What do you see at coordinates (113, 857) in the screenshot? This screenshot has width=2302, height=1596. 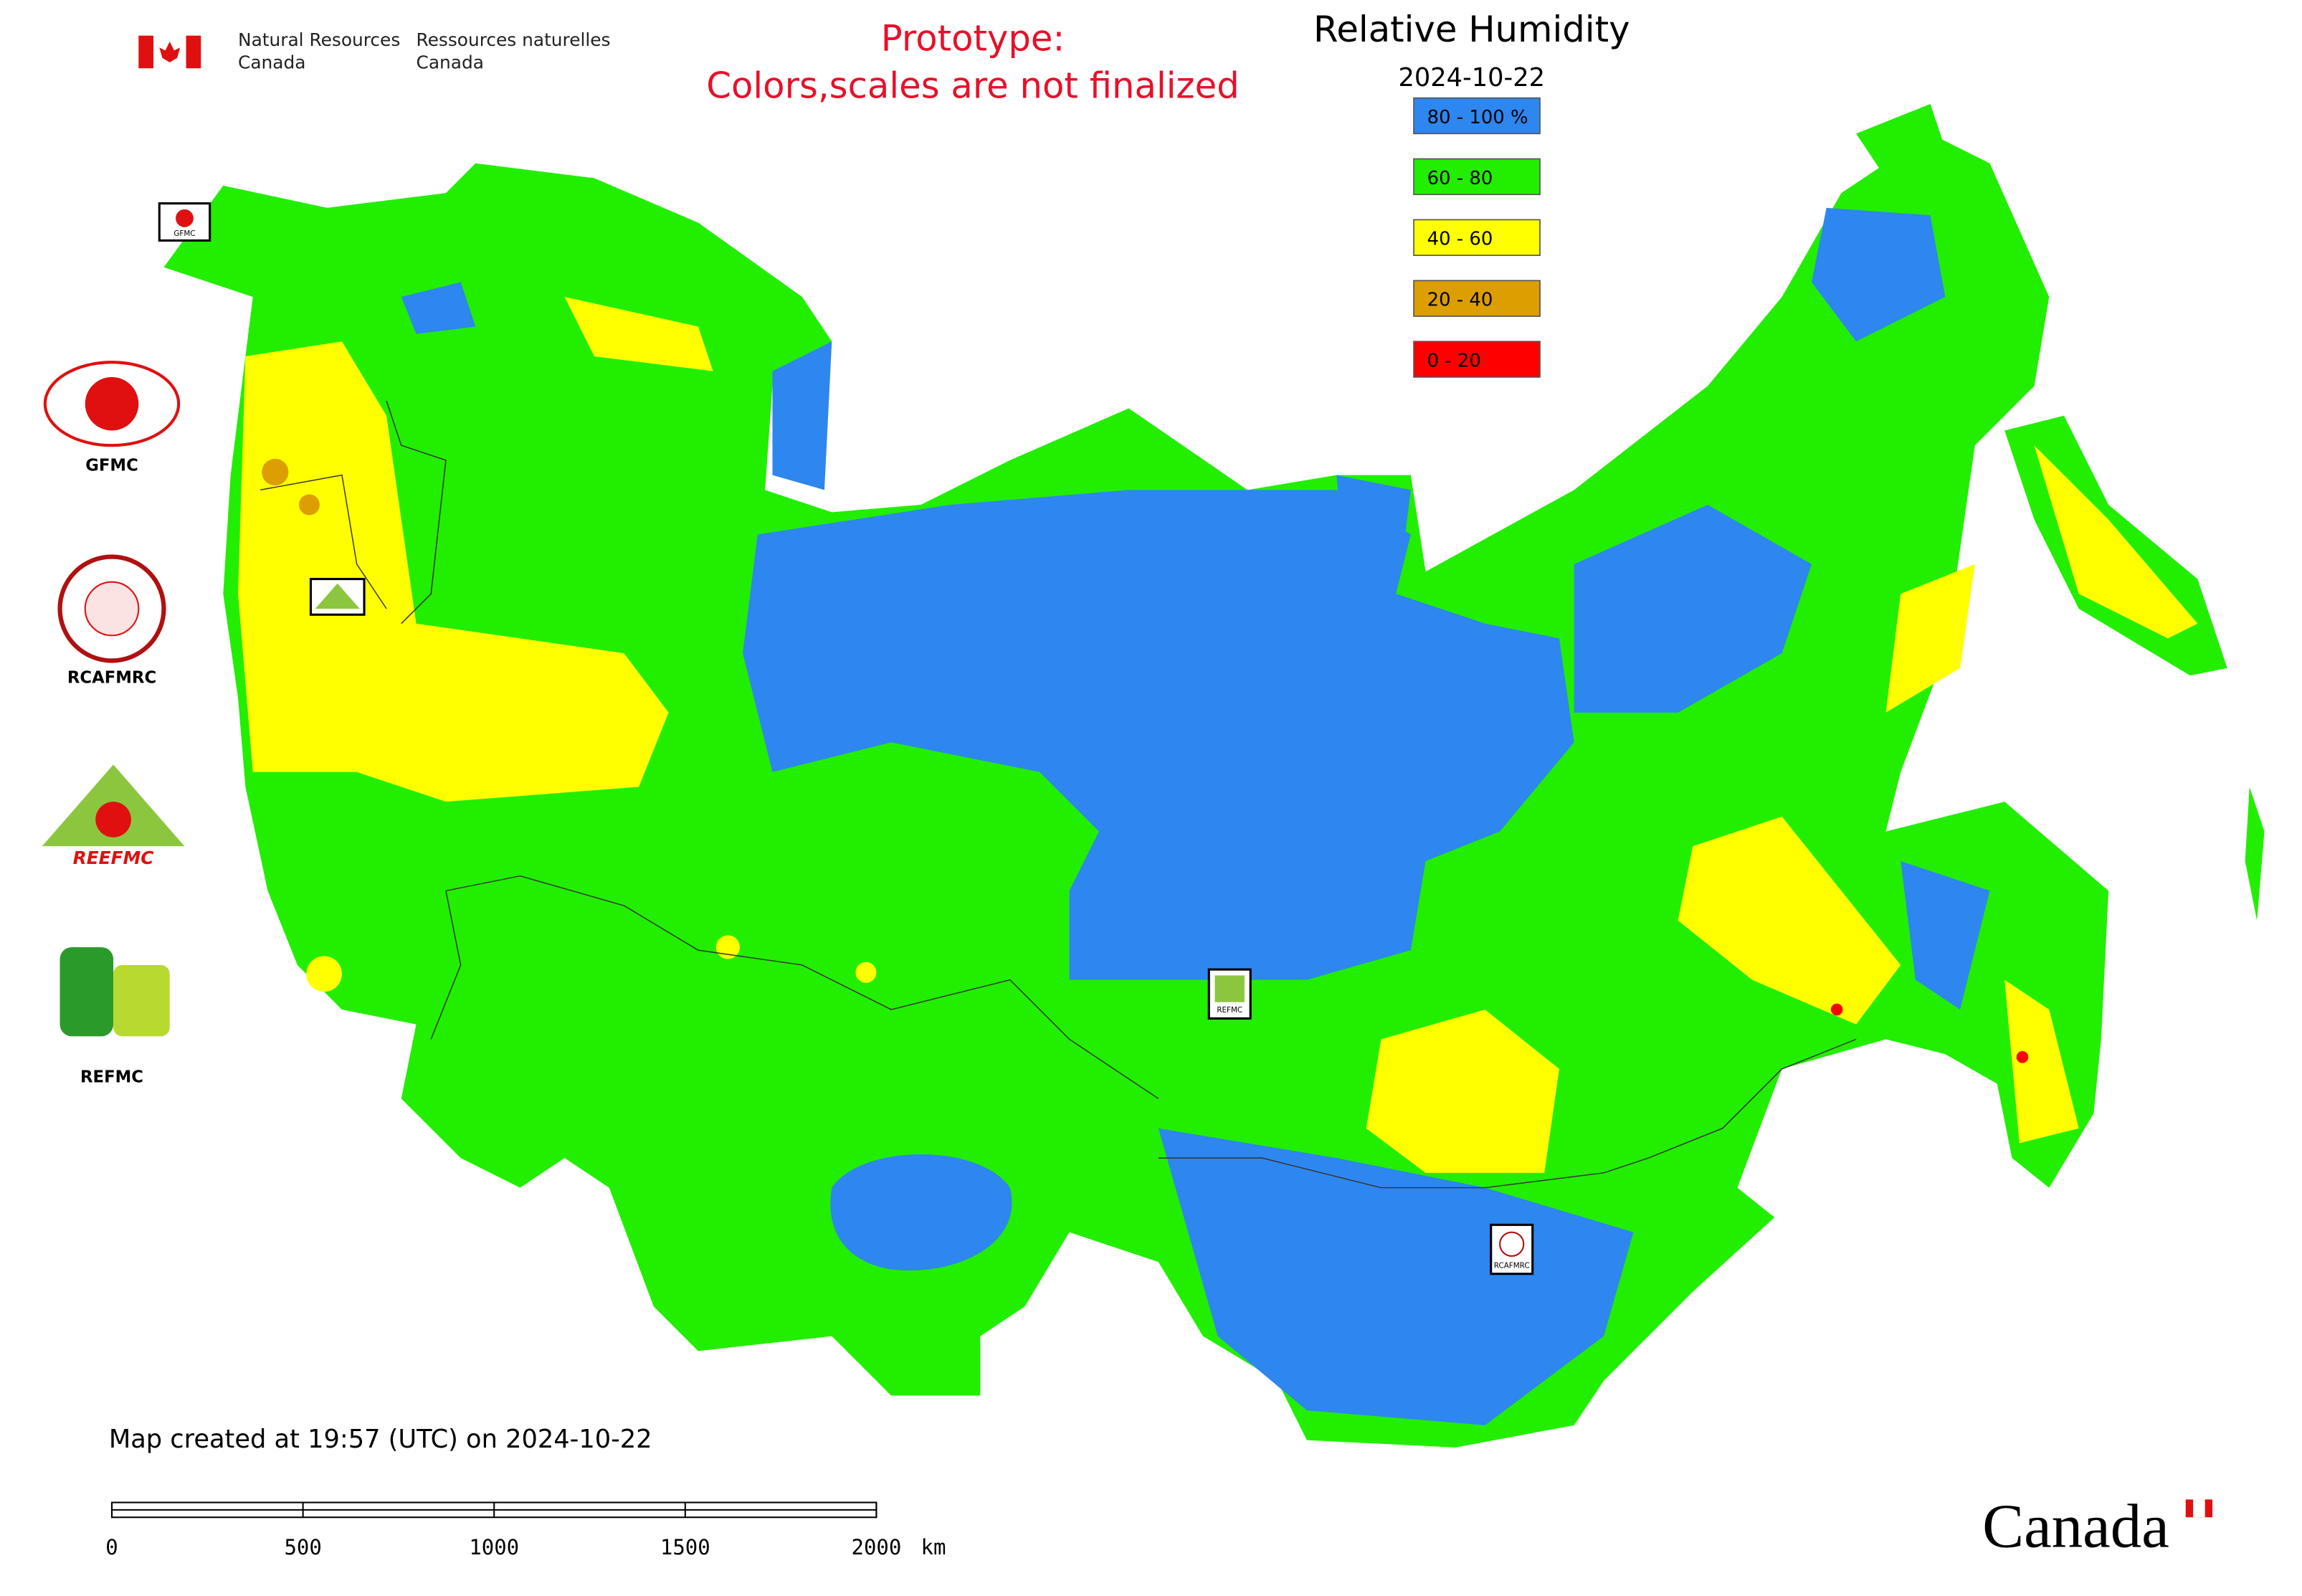 I see `logo-label: REEFMC` at bounding box center [113, 857].